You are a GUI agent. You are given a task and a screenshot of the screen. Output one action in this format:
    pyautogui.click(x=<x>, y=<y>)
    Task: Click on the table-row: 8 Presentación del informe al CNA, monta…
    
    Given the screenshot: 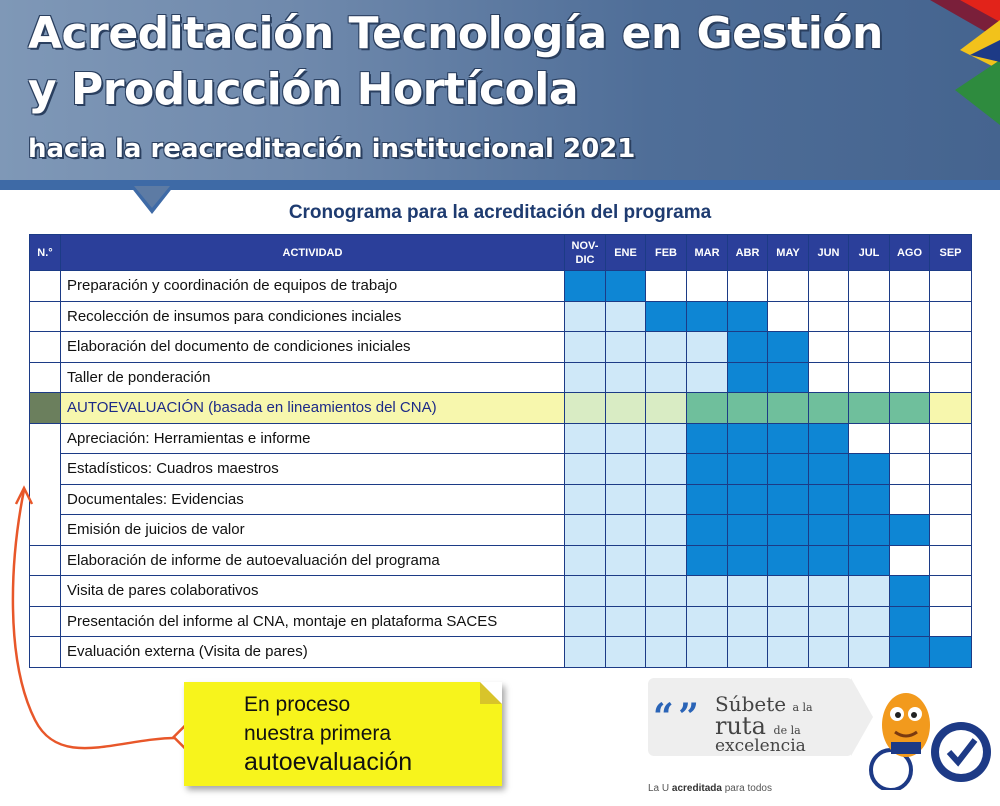 What is the action you would take?
    pyautogui.click(x=500, y=621)
    